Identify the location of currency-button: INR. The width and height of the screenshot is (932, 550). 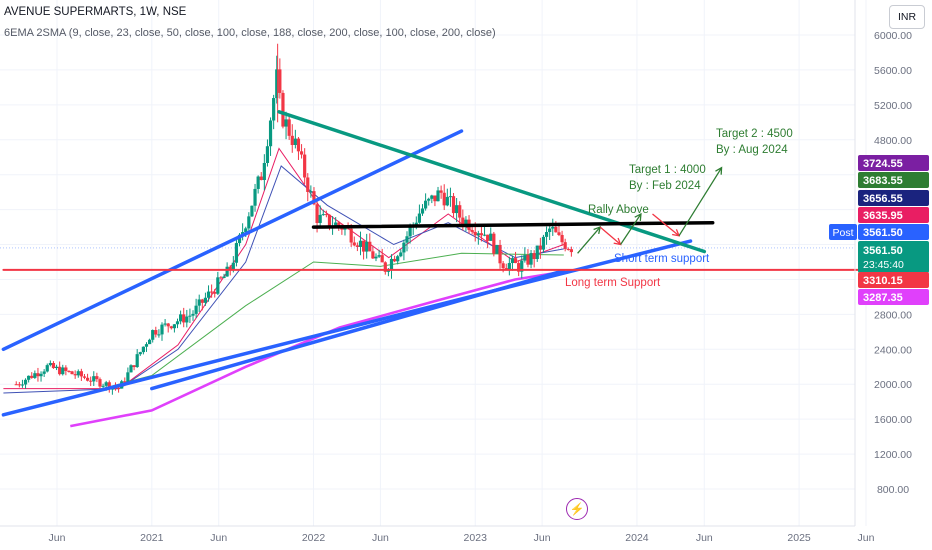
(907, 17).